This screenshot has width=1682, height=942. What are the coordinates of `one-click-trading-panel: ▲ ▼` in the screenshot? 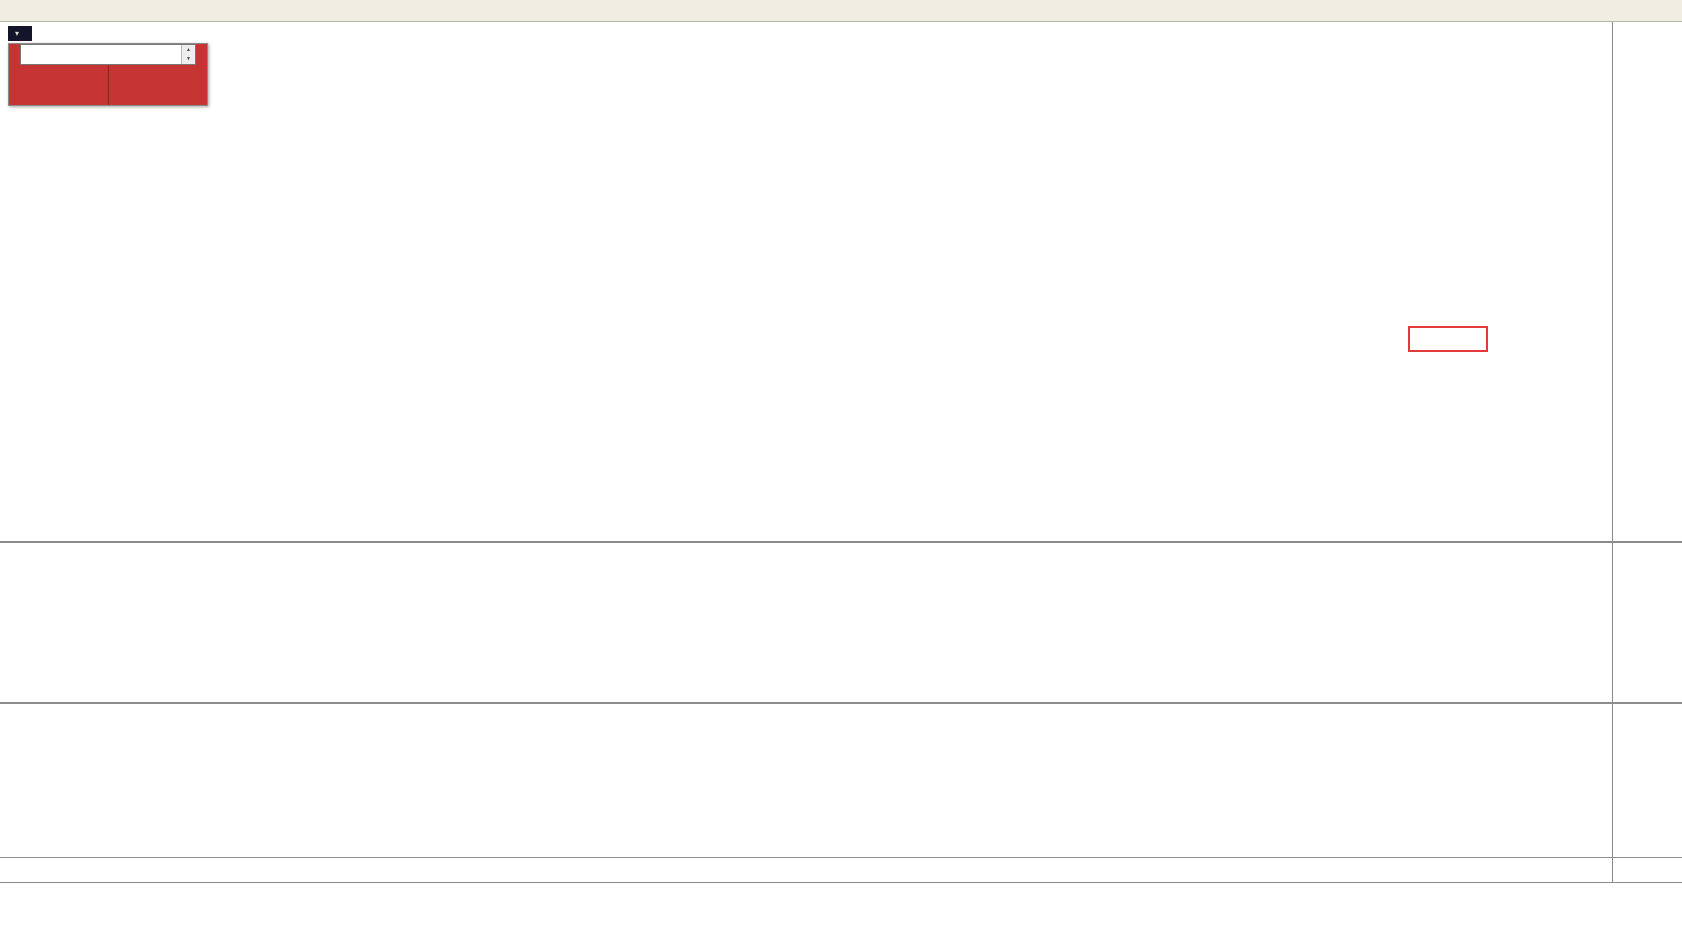 It's located at (108, 74).